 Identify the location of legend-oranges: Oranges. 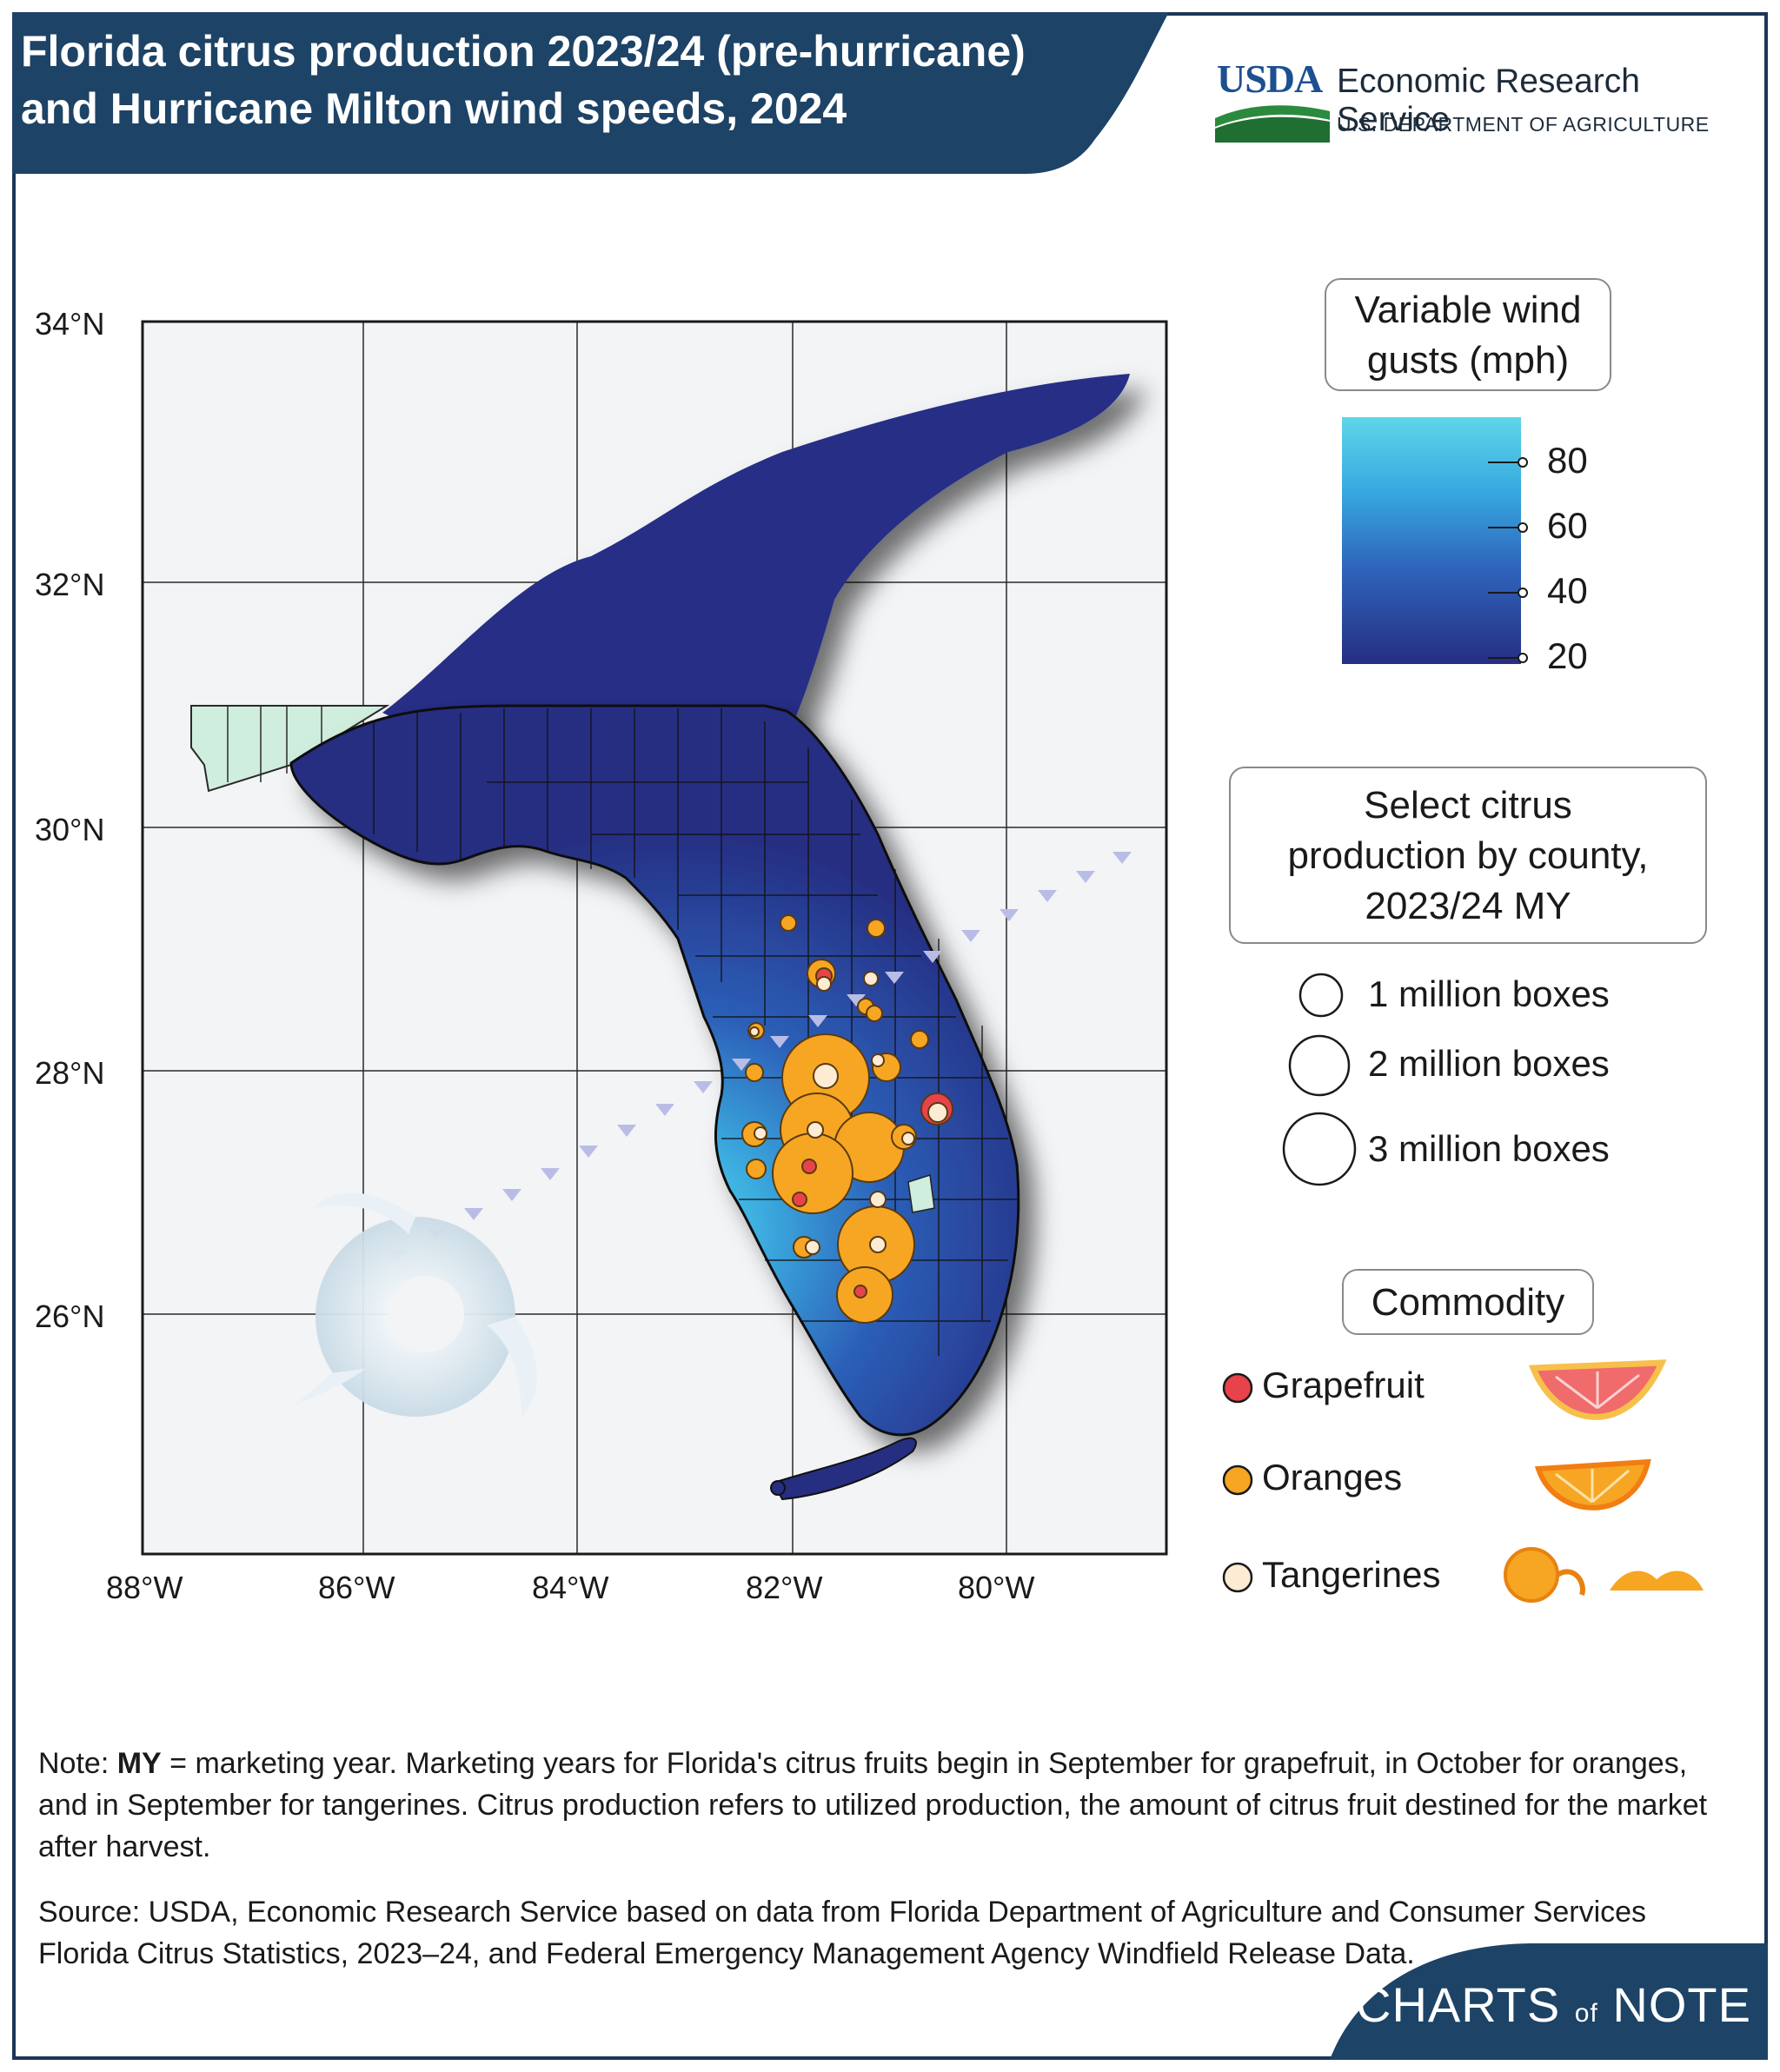
(1333, 1477).